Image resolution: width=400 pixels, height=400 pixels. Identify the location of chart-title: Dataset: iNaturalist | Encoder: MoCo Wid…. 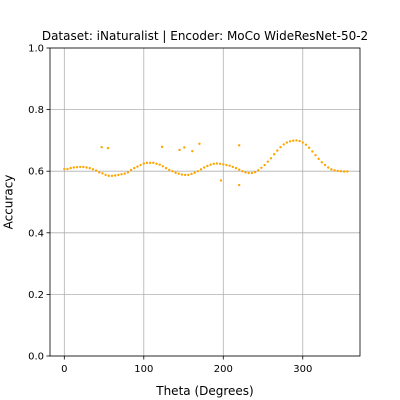
(205, 36).